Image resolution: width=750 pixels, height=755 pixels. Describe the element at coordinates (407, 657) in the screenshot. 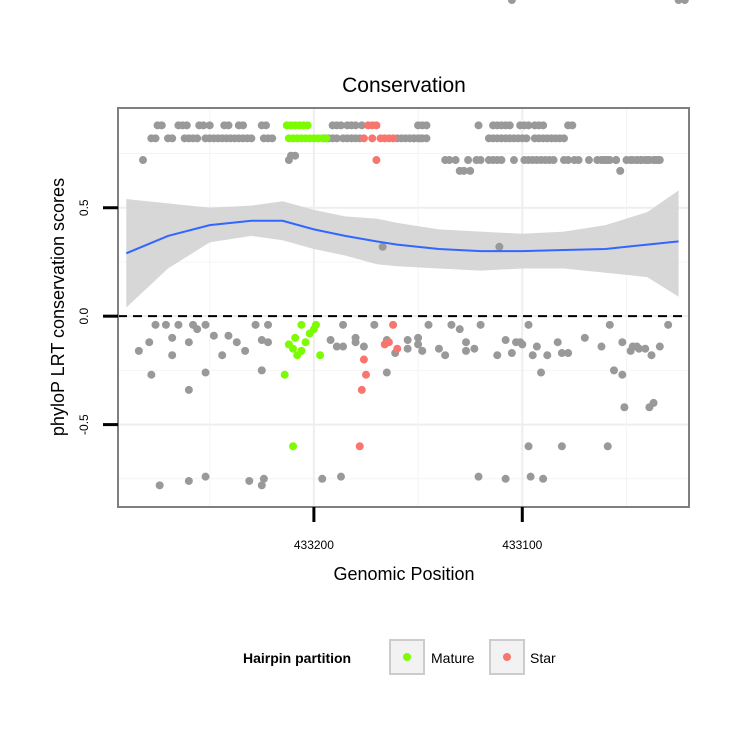

I see `legend-marker-mature` at that location.